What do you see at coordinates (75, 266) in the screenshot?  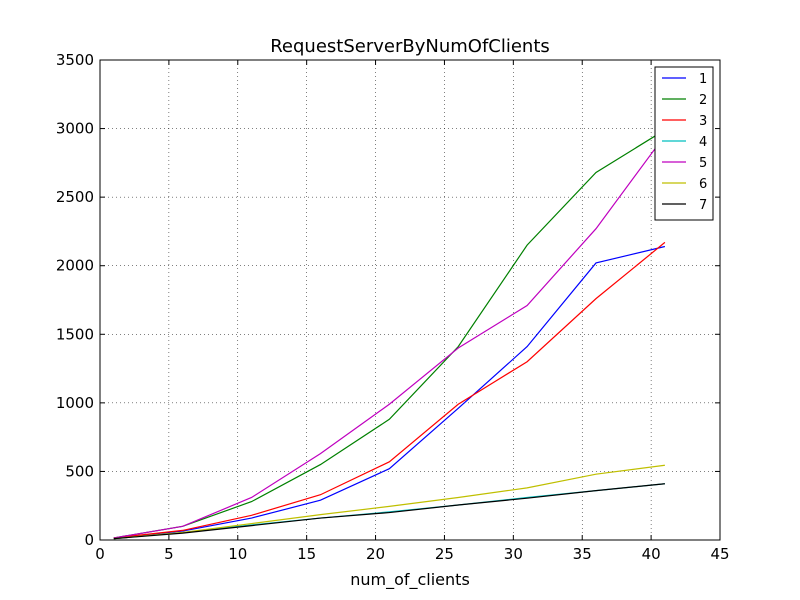 I see `y-tick-label: 2000` at bounding box center [75, 266].